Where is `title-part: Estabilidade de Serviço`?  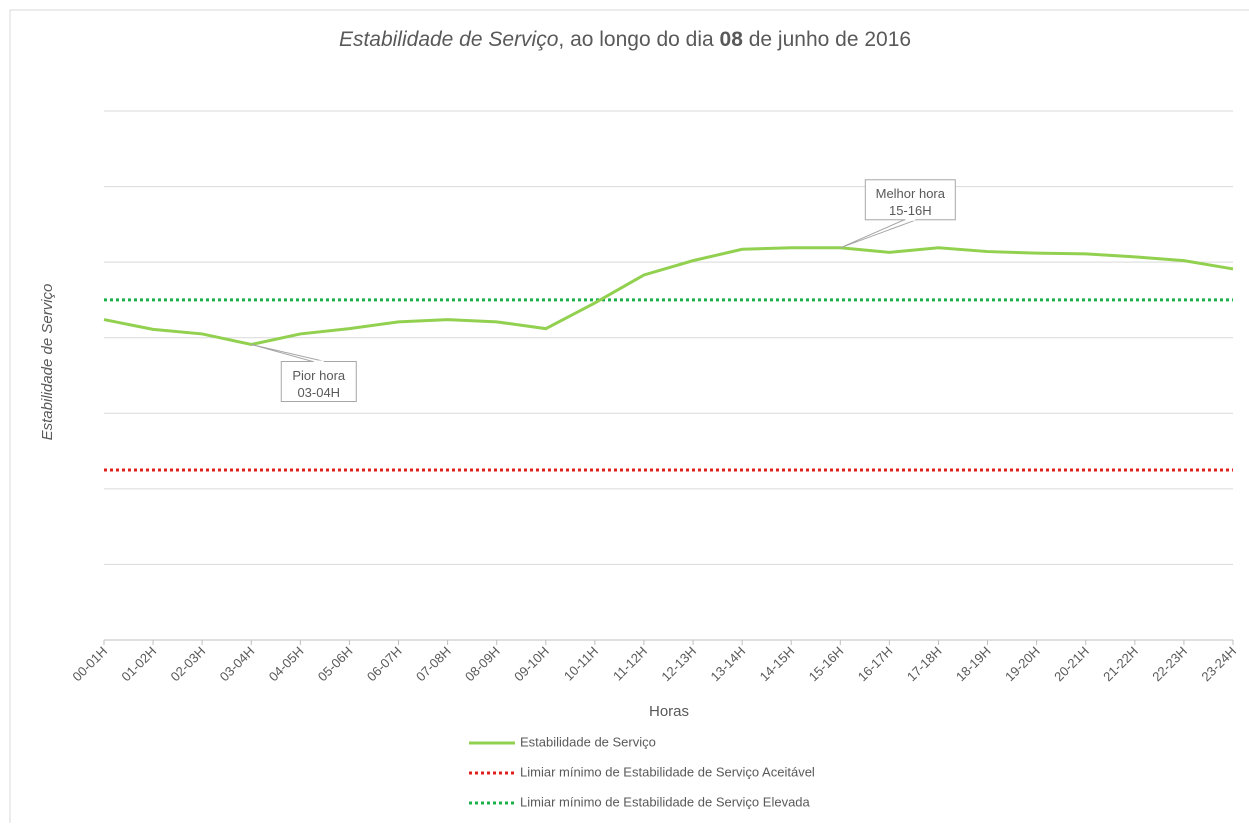 title-part: Estabilidade de Serviço is located at coordinates (449, 39).